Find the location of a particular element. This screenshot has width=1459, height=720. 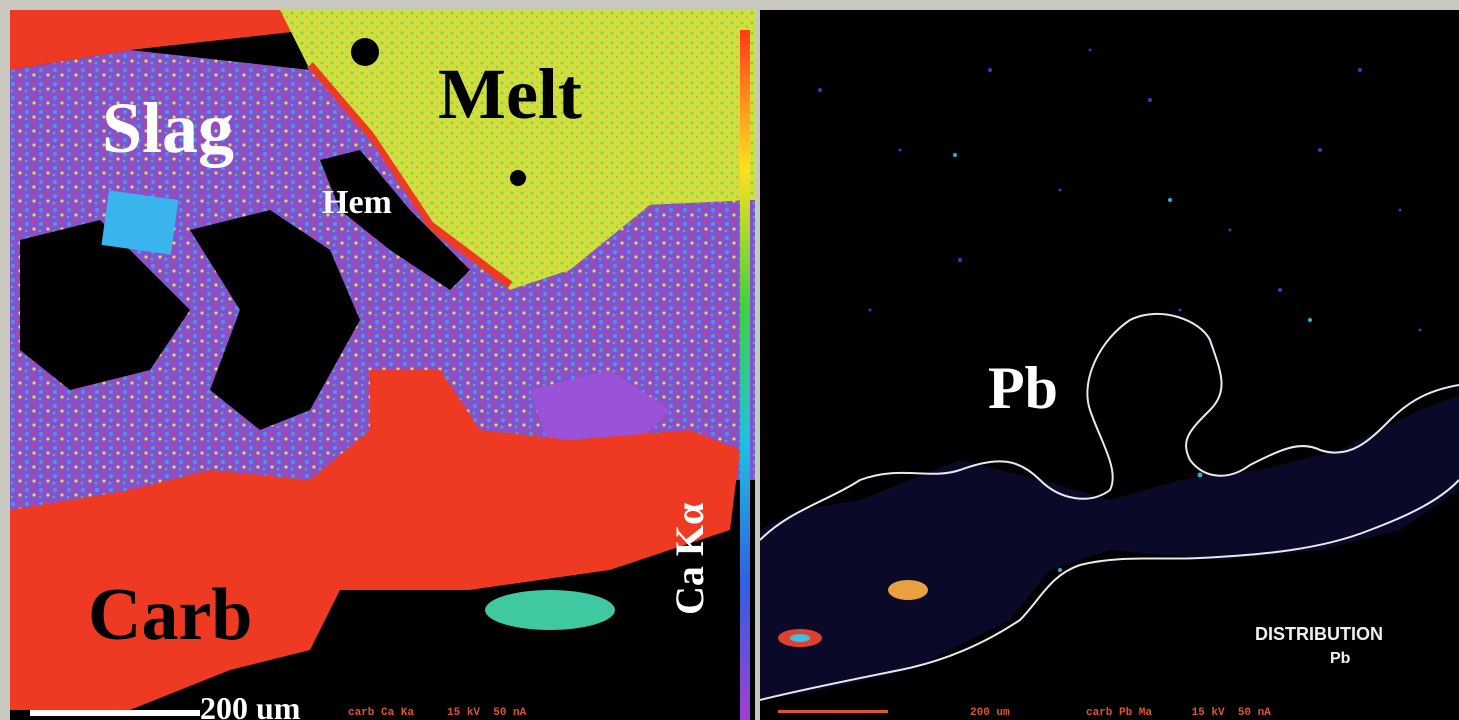

right-footer-text: carb Pb Ma 15 kV 50 nA is located at coordinates (1178, 713).